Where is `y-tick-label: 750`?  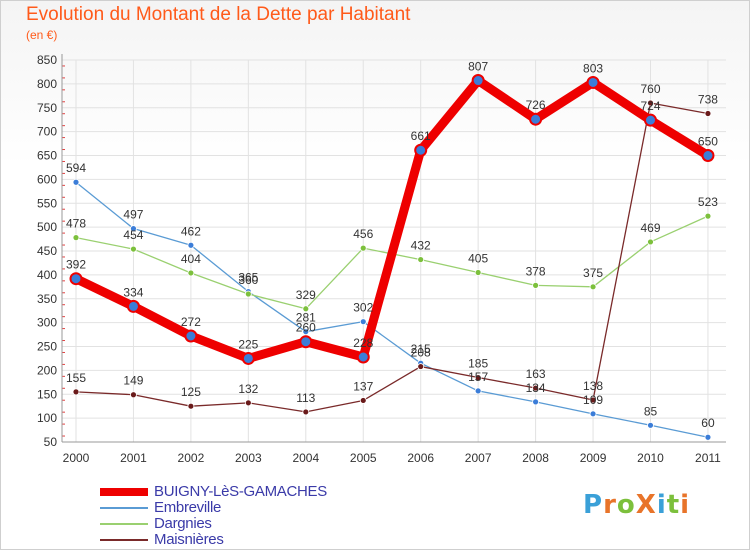 y-tick-label: 750 is located at coordinates (47, 108).